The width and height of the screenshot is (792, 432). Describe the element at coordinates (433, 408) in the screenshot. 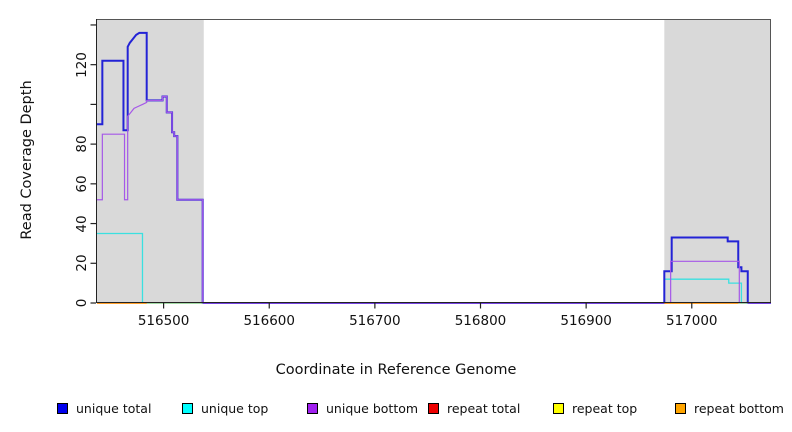

I see `legend-swatch-repeat-total-icon` at that location.